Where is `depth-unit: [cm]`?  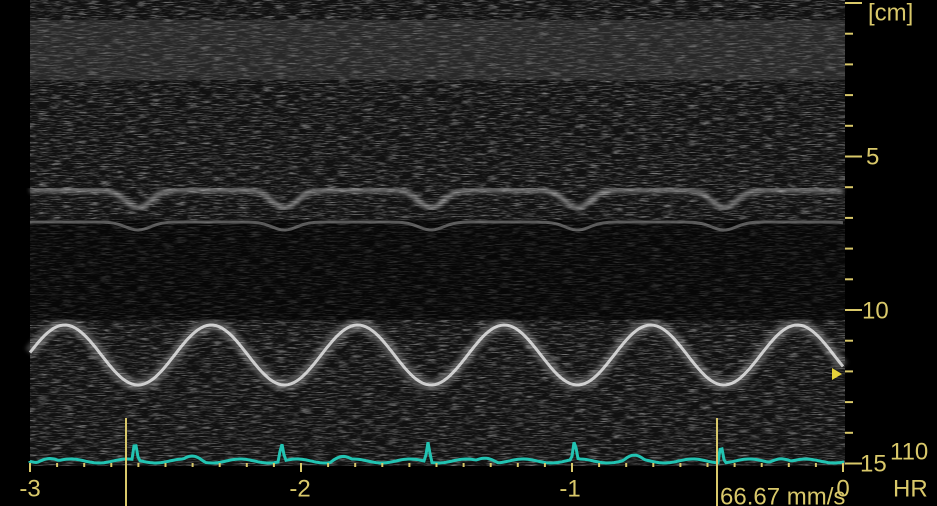 depth-unit: [cm] is located at coordinates (890, 13).